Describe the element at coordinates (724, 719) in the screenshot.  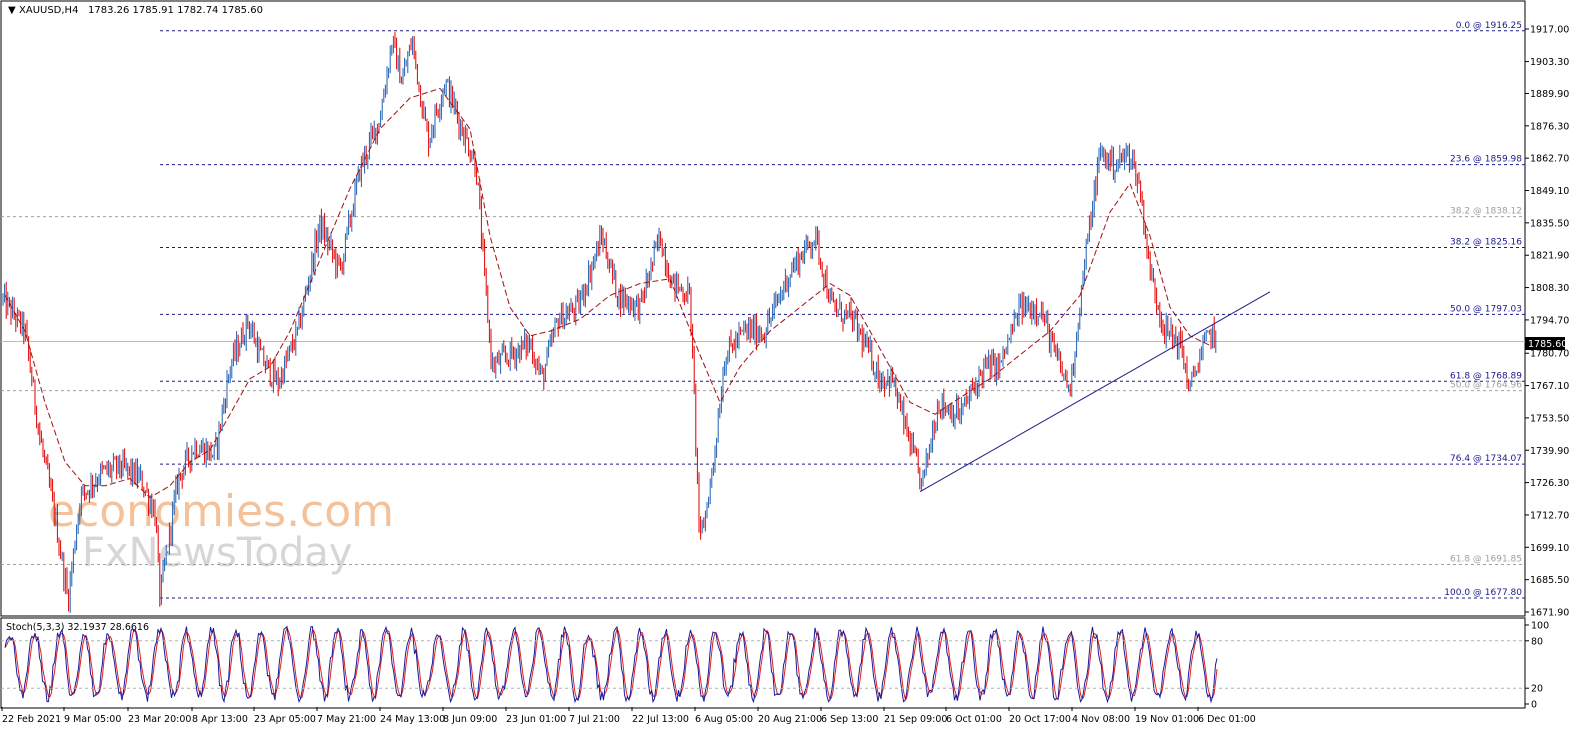
I see `time-tick-label: 6 Aug 05:00` at that location.